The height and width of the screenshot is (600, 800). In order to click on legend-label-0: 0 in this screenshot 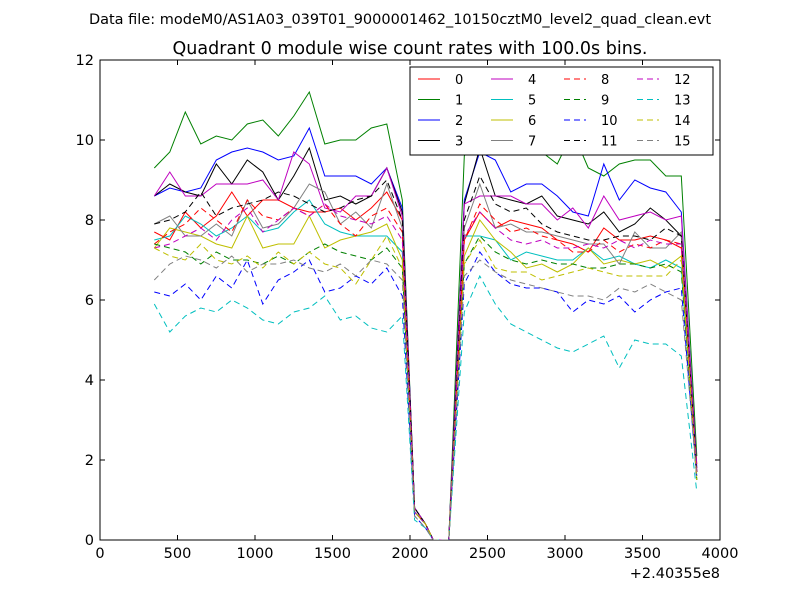, I will do `click(459, 80)`.